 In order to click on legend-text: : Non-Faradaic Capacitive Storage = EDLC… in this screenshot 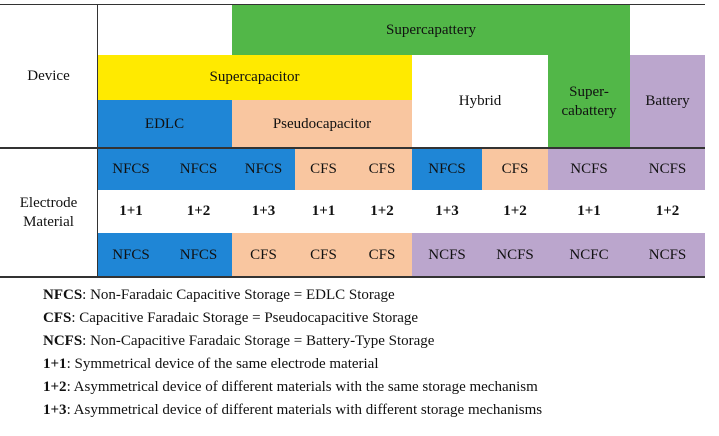, I will do `click(238, 295)`.